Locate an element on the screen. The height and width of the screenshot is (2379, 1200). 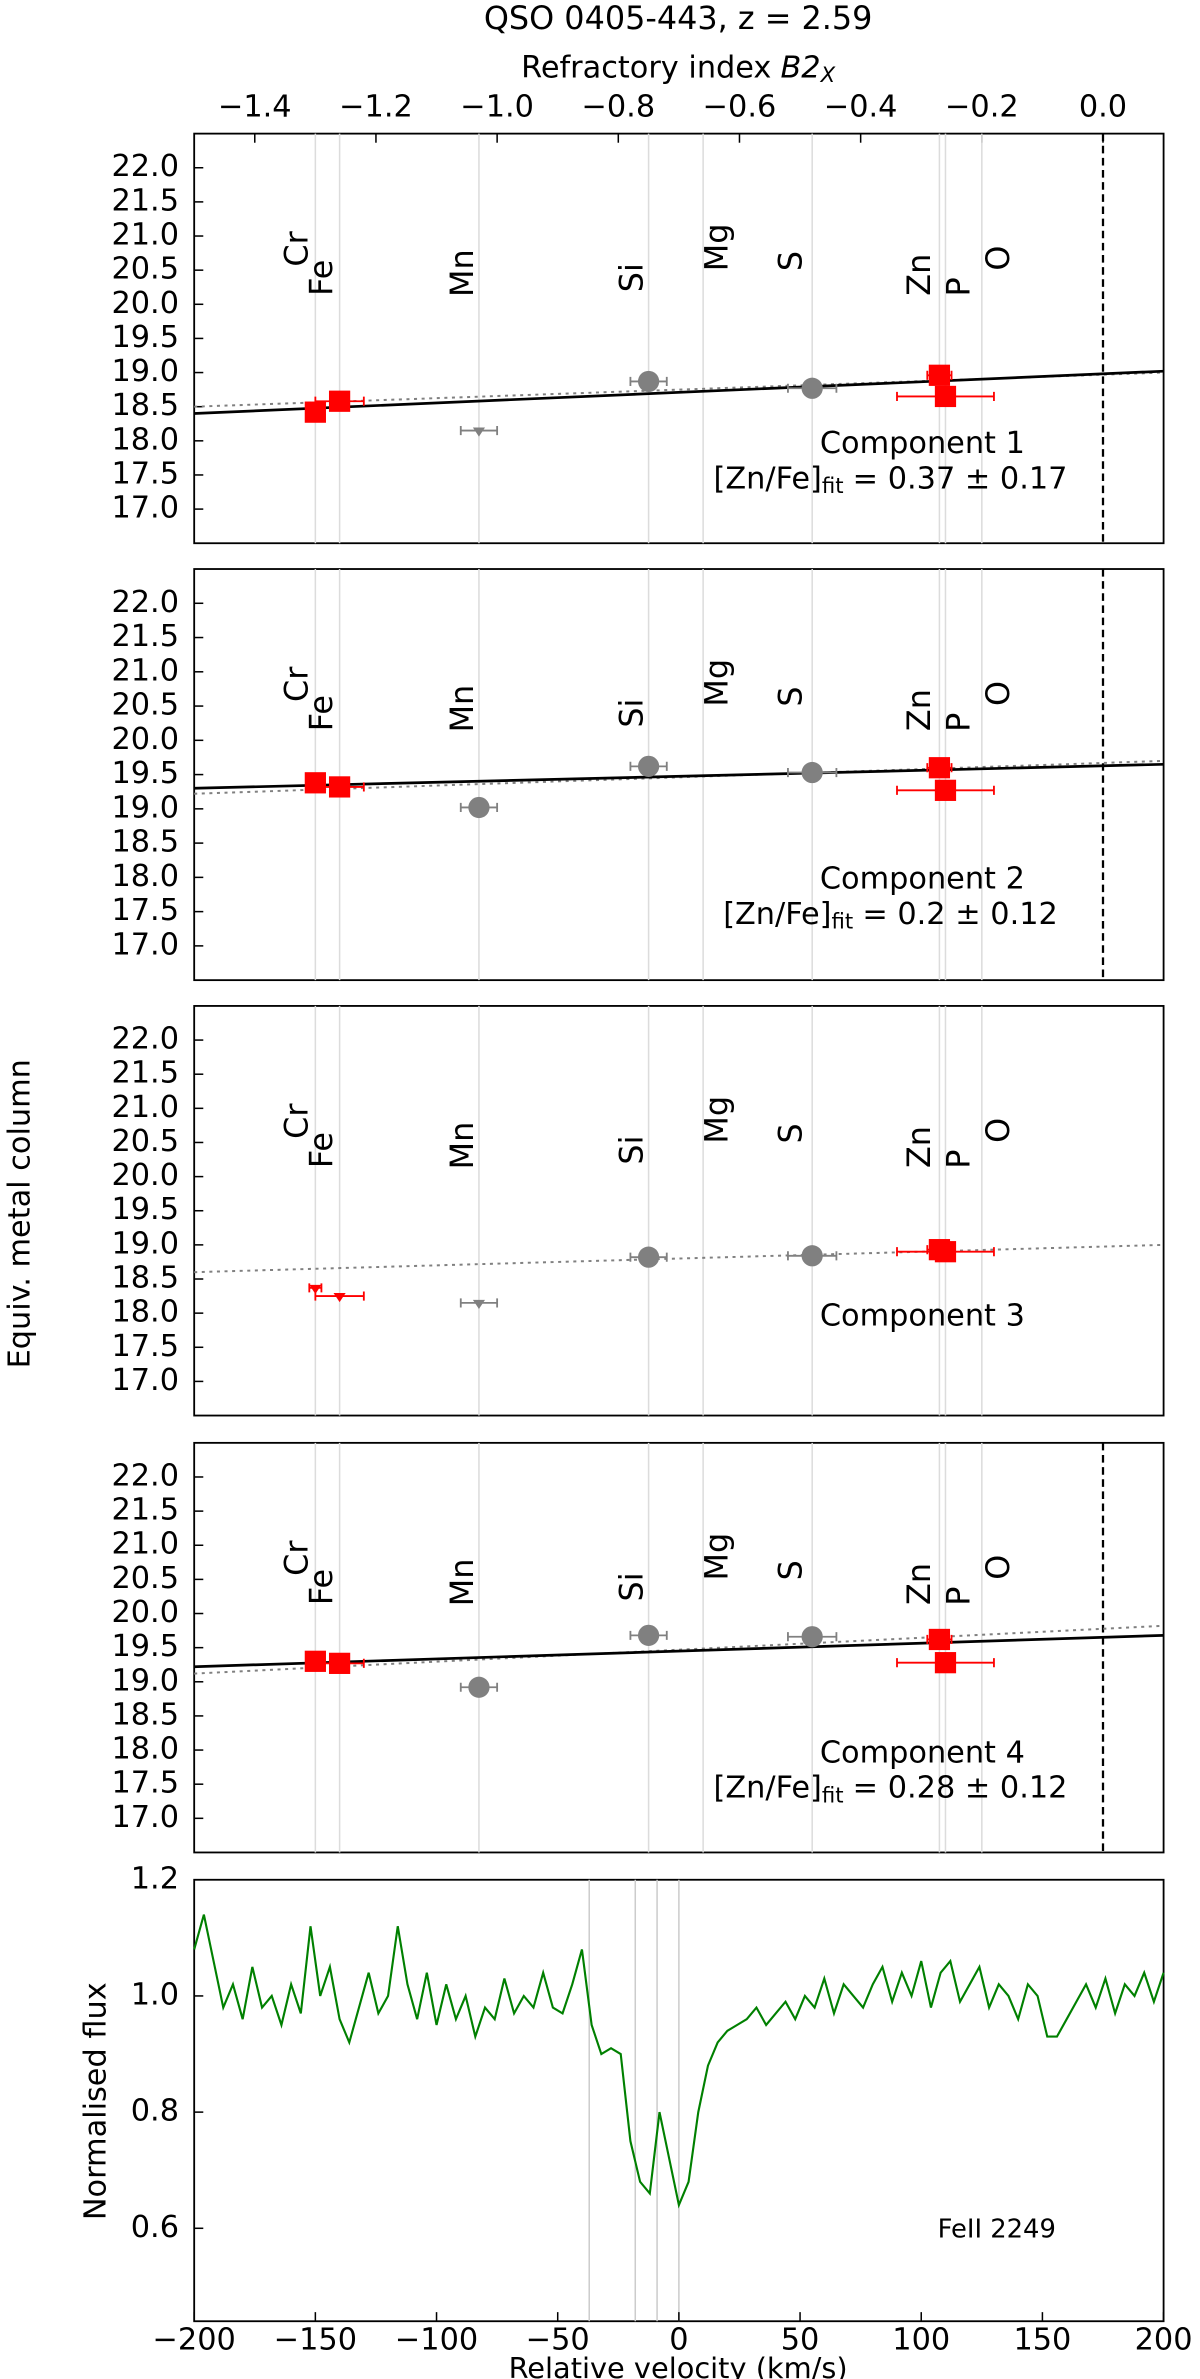
fit-label: [Zn/Fe]fit = 0.28 ± 0.12 is located at coordinates (891, 1789).